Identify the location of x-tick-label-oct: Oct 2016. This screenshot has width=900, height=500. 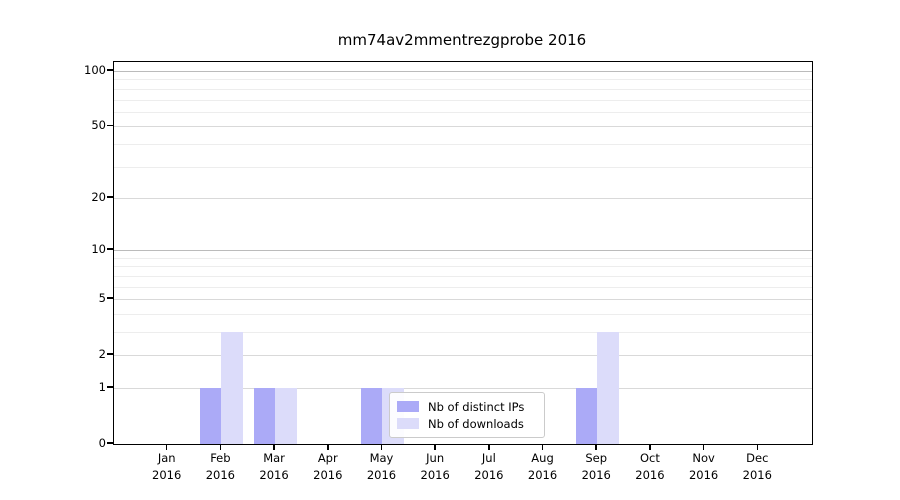
(650, 466).